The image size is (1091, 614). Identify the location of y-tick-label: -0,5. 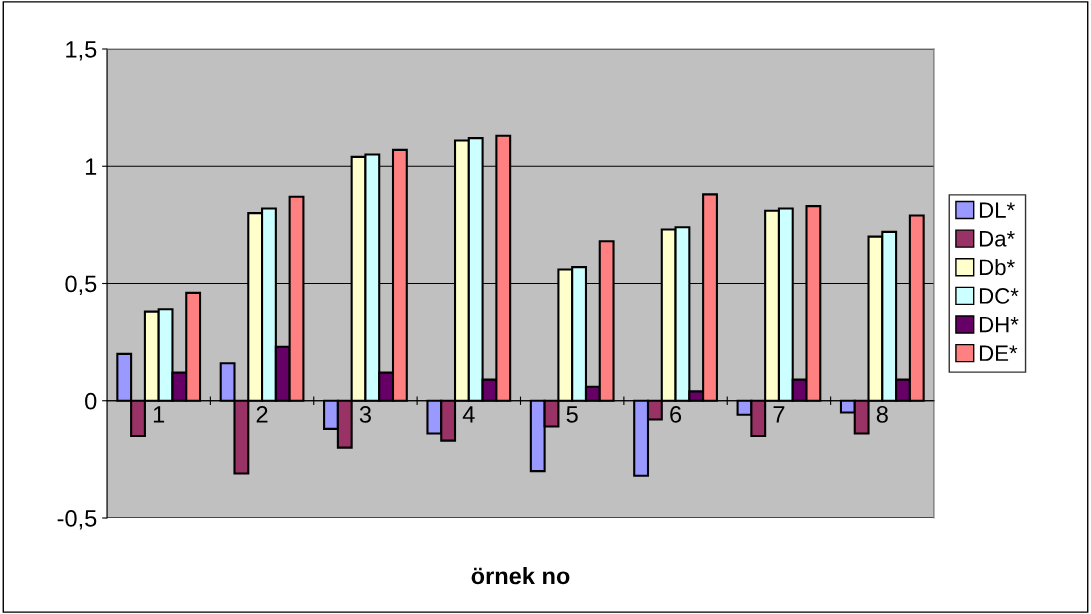
(77, 520).